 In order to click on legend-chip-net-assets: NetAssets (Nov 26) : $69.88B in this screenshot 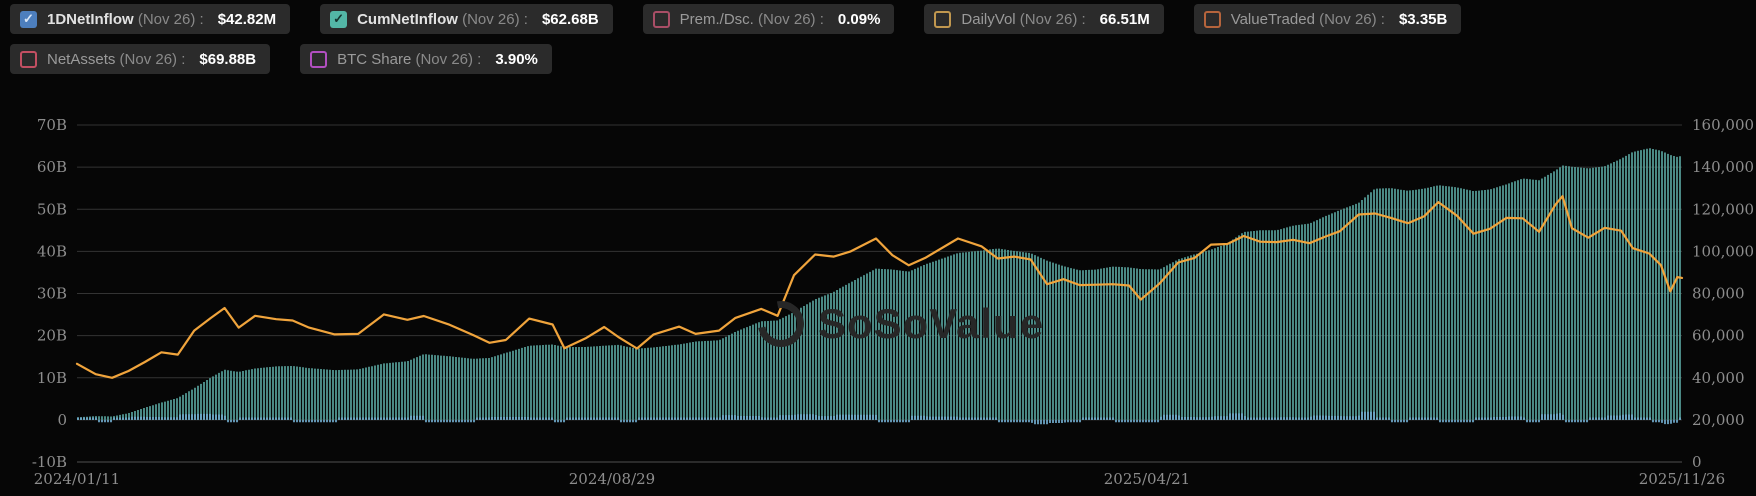, I will do `click(140, 59)`.